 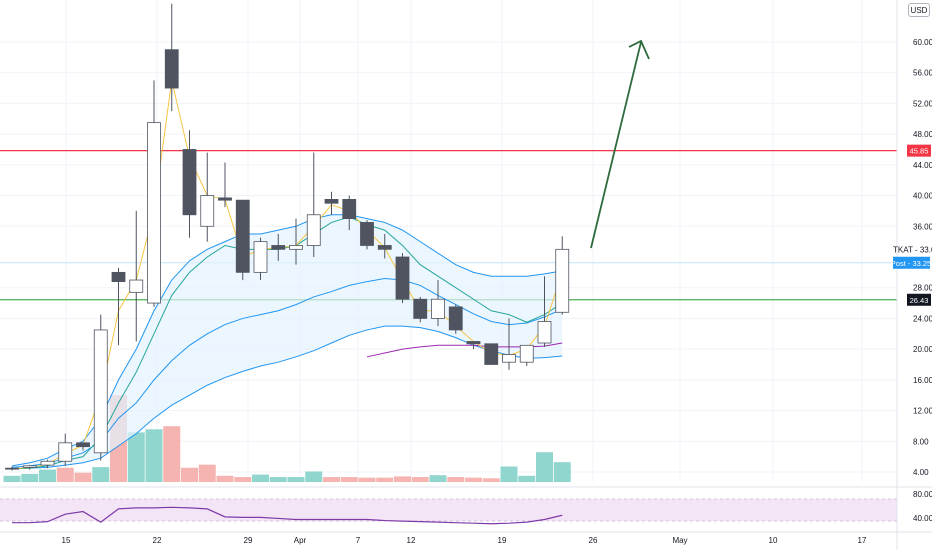 I want to click on rsi-tick-label: 80.00, so click(x=922, y=494).